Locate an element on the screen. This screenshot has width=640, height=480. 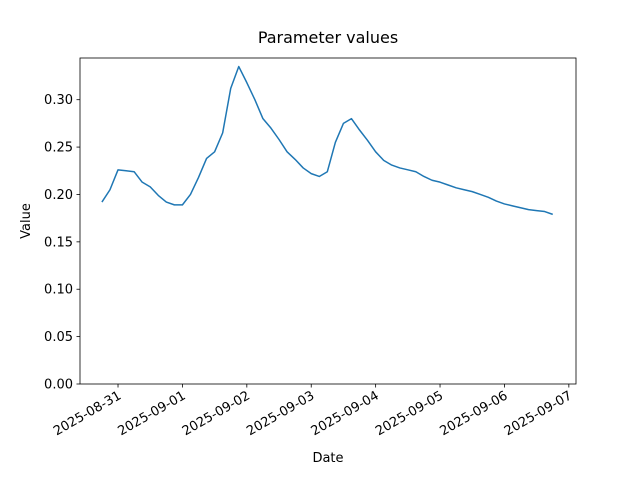
x-tick-label: 2025-09-02 is located at coordinates (216, 413).